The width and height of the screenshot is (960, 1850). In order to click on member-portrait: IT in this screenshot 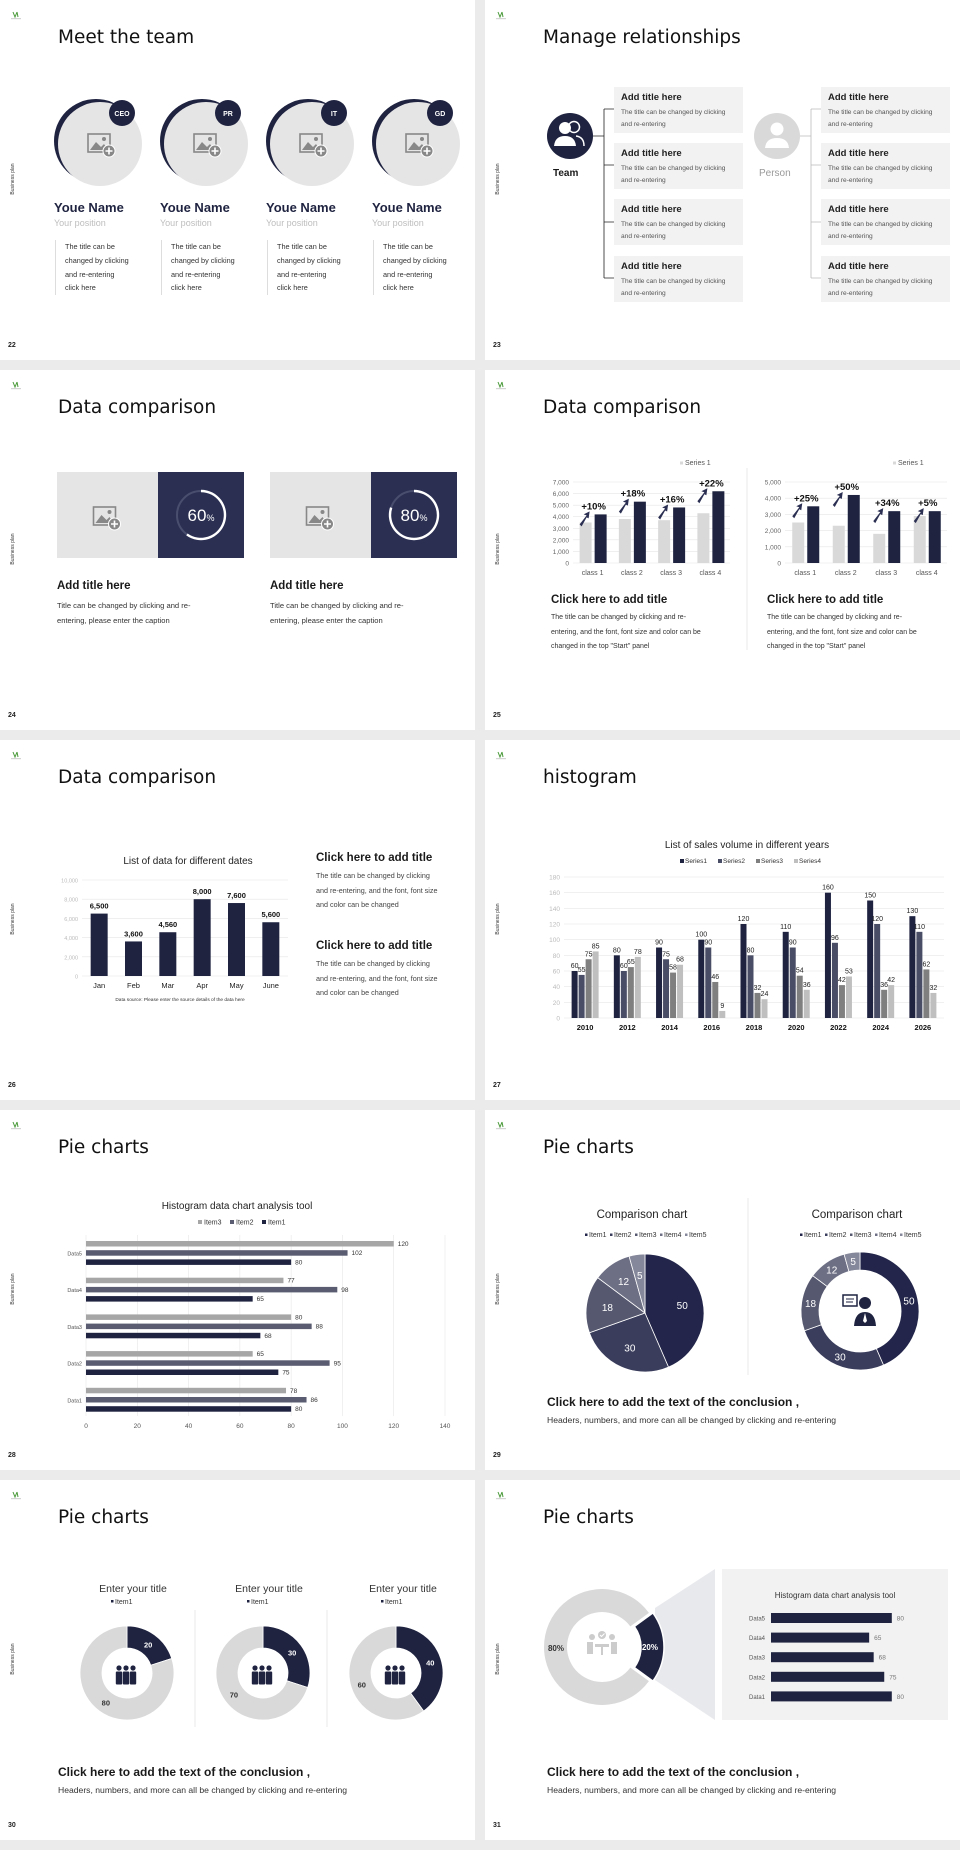, I will do `click(310, 142)`.